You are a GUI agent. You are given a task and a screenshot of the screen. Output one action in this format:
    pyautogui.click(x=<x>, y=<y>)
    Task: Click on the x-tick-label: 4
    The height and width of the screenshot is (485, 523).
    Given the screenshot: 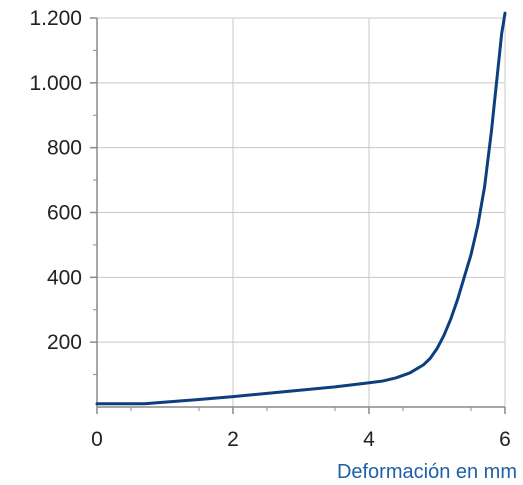 What is the action you would take?
    pyautogui.click(x=369, y=439)
    